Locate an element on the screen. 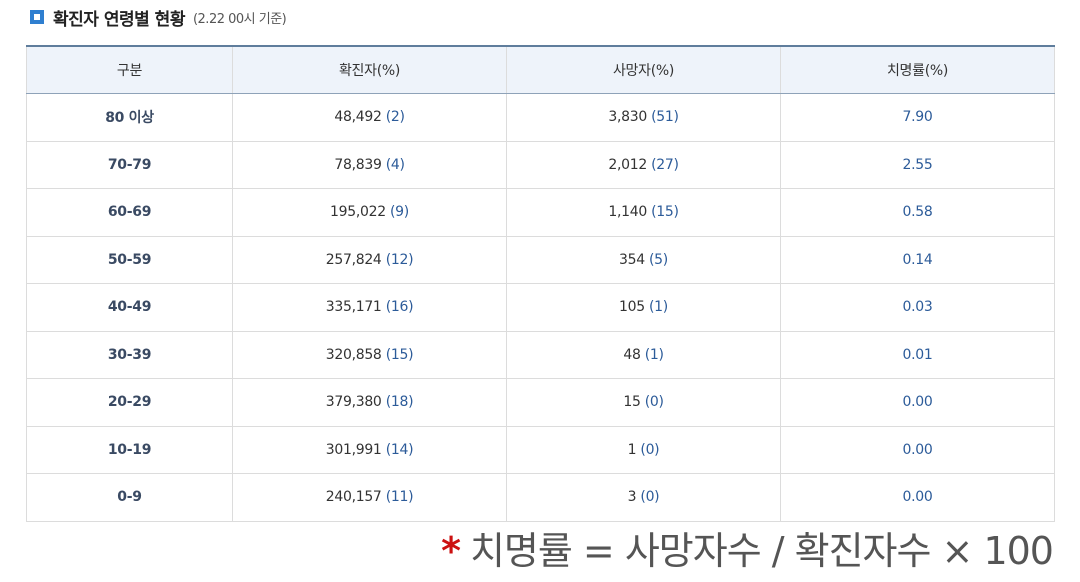 Image resolution: width=1080 pixels, height=582 pixels. table-row: 80 이상 48,492 (2) 3,830 (51) 7.90 is located at coordinates (540, 117).